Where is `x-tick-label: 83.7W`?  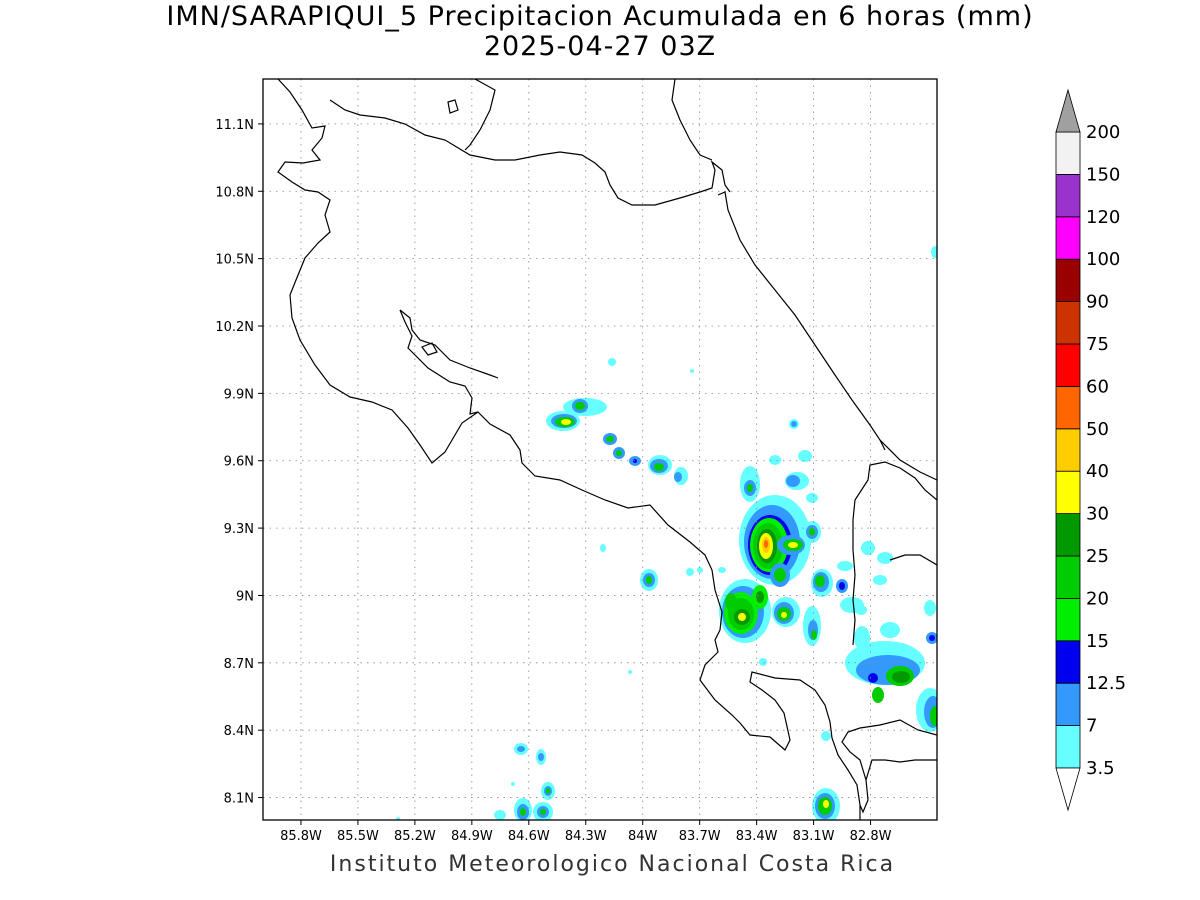
x-tick-label: 83.7W is located at coordinates (700, 836).